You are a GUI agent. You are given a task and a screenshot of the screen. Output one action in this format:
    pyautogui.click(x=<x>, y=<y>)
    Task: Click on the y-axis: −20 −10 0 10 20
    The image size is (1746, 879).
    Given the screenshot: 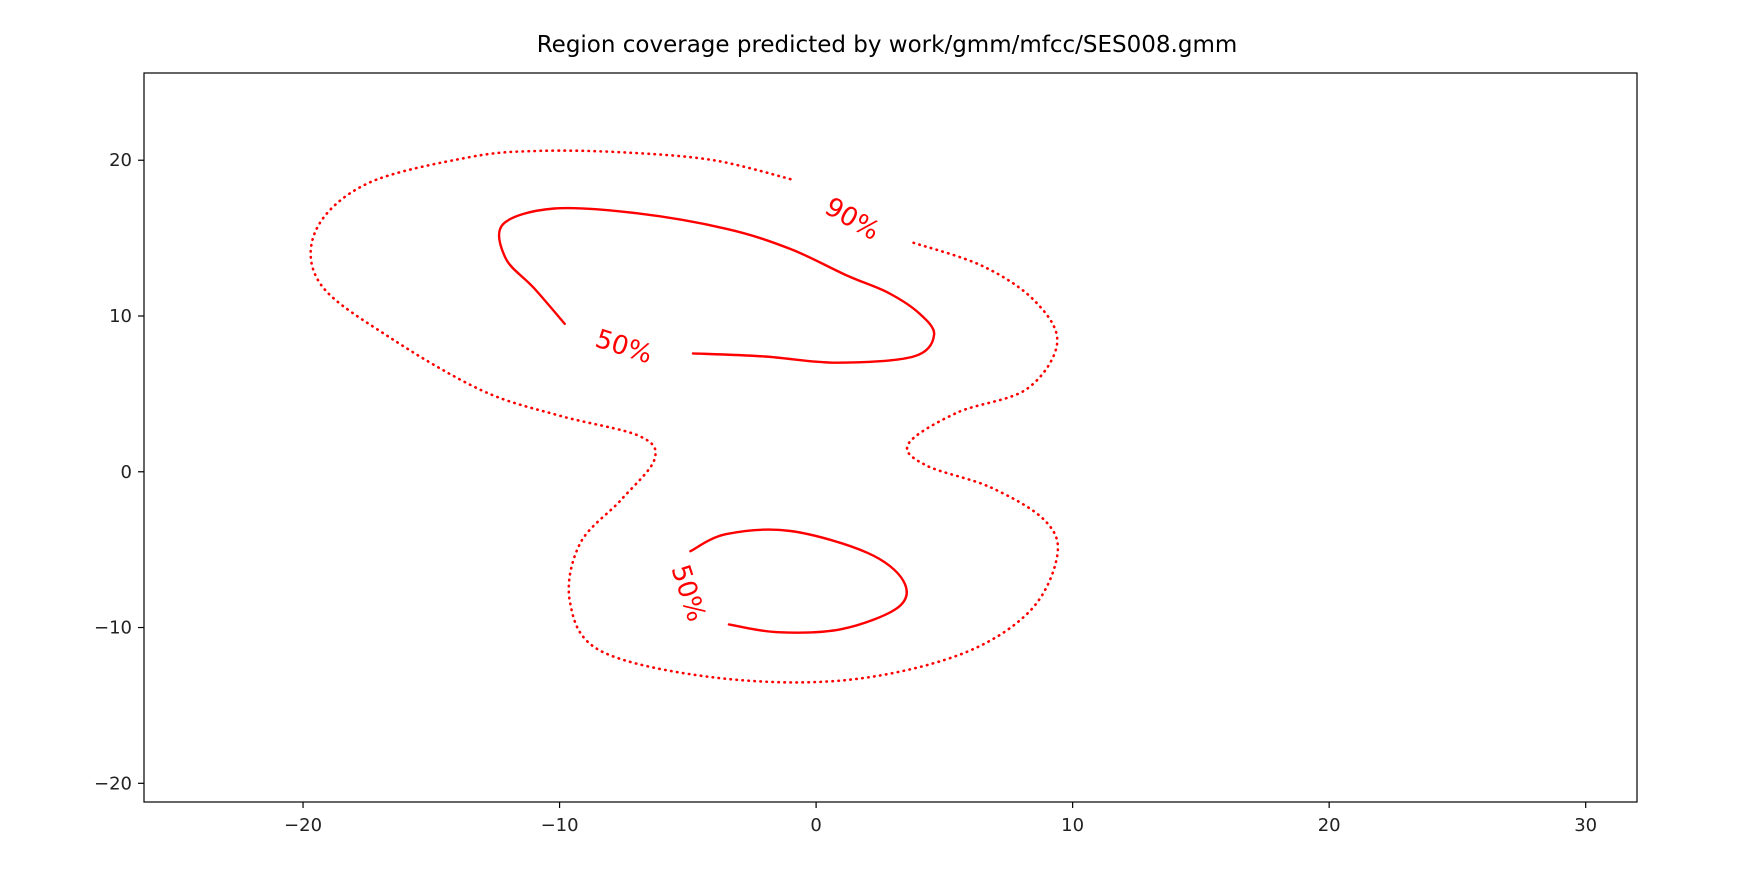 What is the action you would take?
    pyautogui.click(x=119, y=472)
    